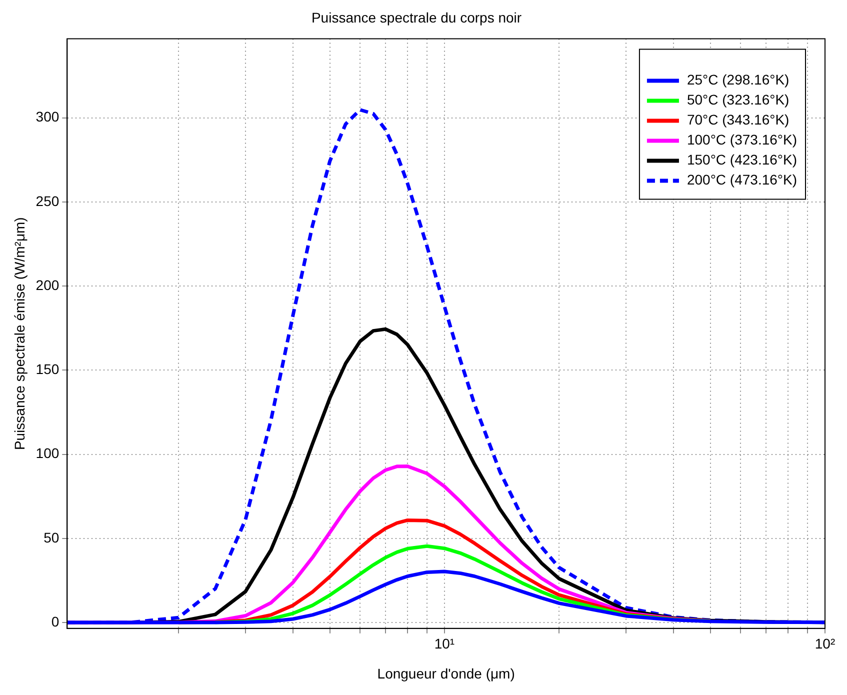 The height and width of the screenshot is (695, 847). Describe the element at coordinates (446, 673) in the screenshot. I see `x-axis-title: Longueur d'onde (μm)` at that location.